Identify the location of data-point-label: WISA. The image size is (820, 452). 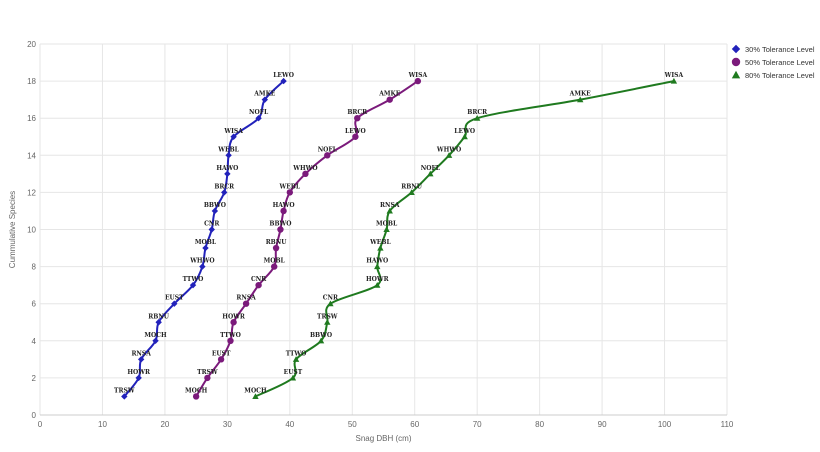
(674, 75).